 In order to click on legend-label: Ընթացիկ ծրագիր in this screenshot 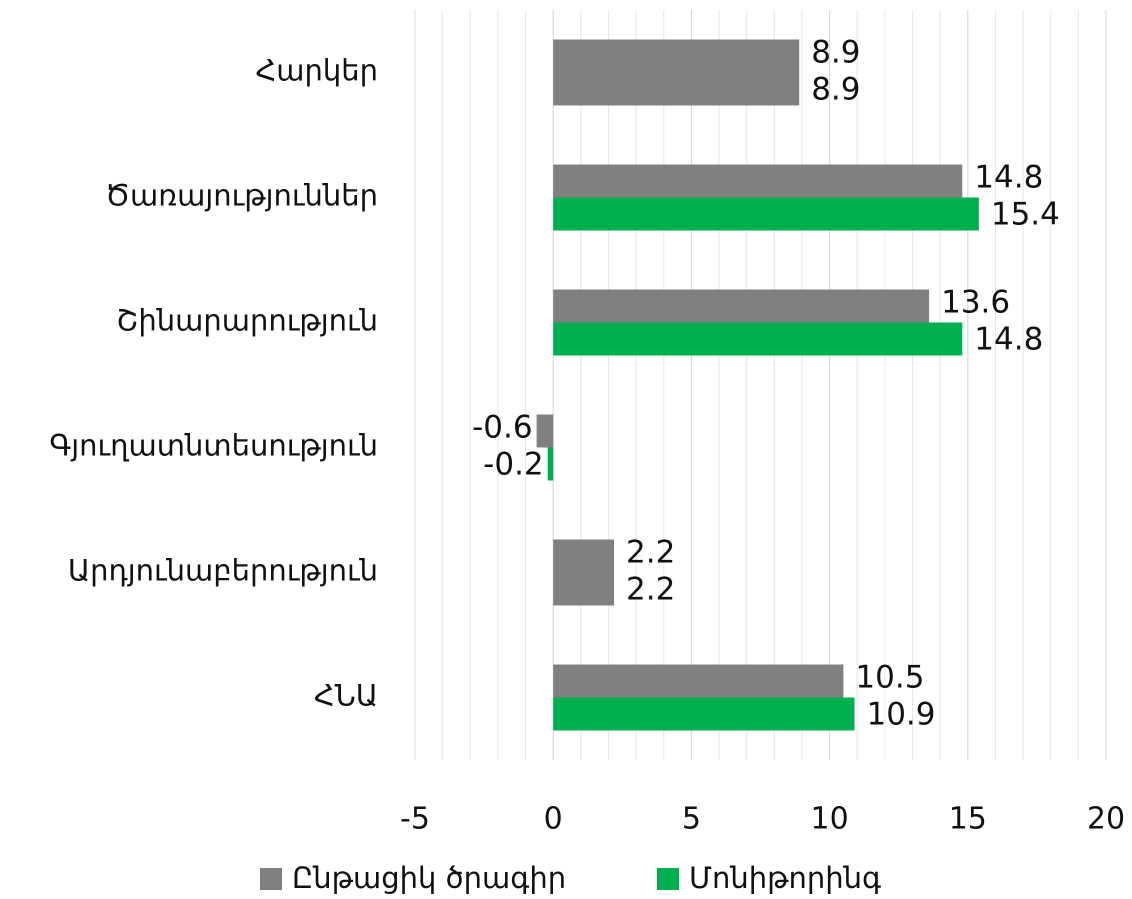, I will do `click(429, 878)`.